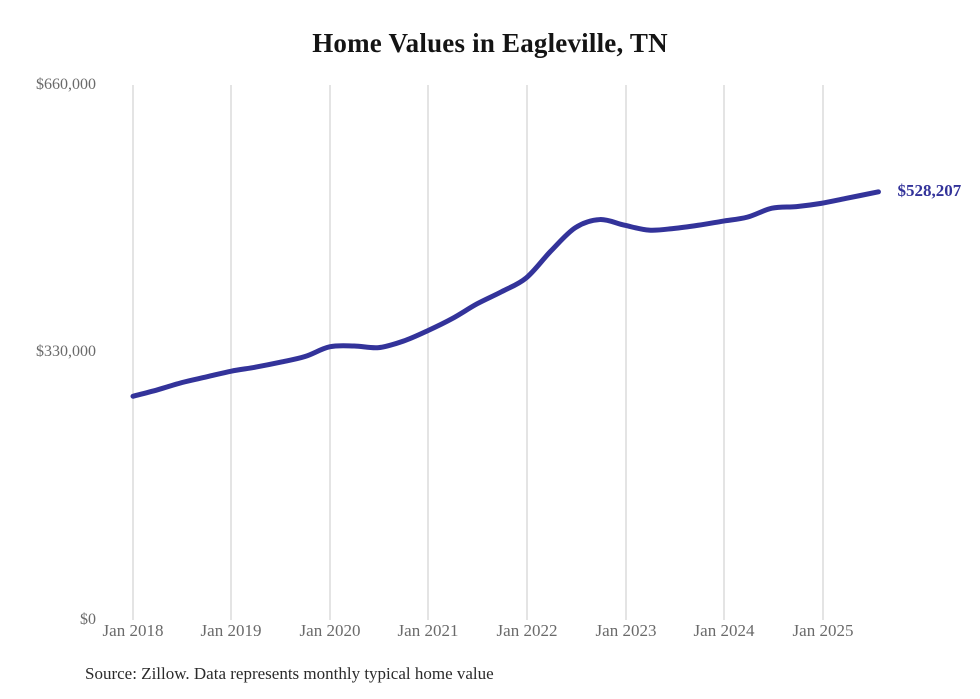  I want to click on series-end-value-label: $528,207, so click(929, 190).